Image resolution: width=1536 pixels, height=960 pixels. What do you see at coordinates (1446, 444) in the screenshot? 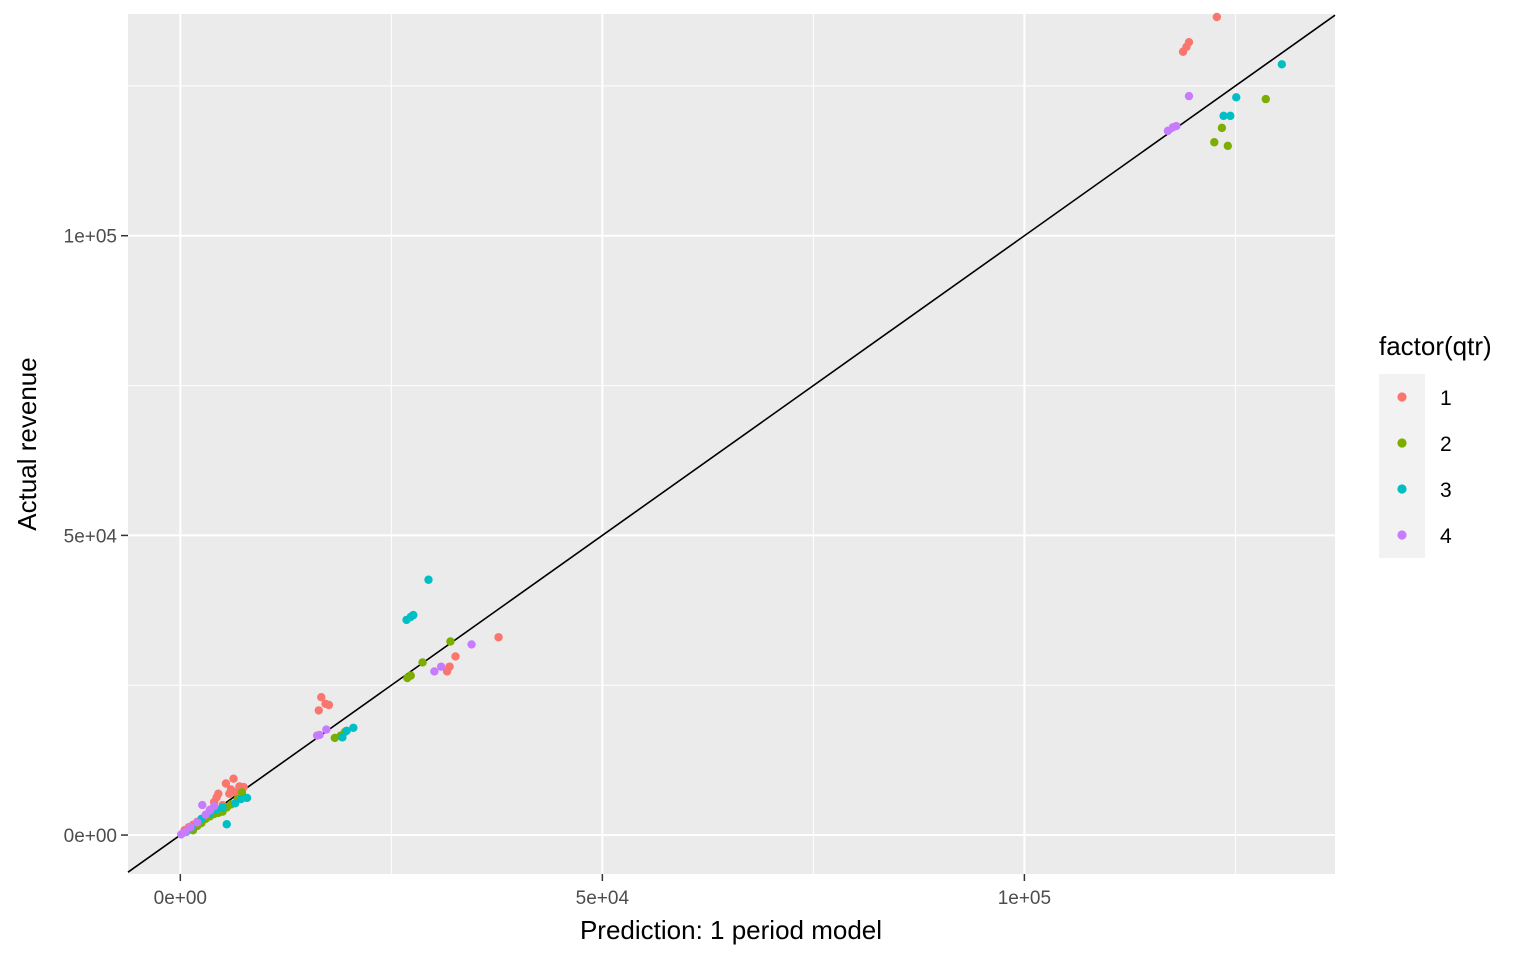
I see `legend-label-2: 2` at bounding box center [1446, 444].